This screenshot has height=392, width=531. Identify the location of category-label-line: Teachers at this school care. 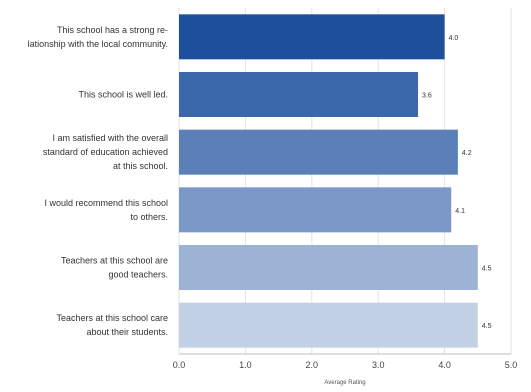
(112, 318).